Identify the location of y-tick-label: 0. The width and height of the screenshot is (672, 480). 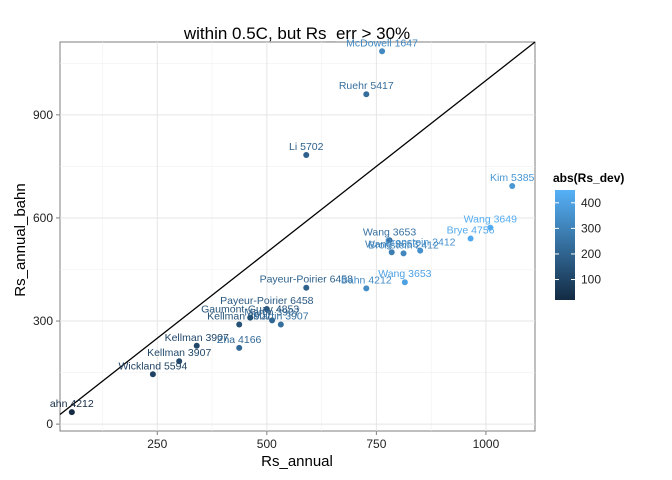
(49, 424).